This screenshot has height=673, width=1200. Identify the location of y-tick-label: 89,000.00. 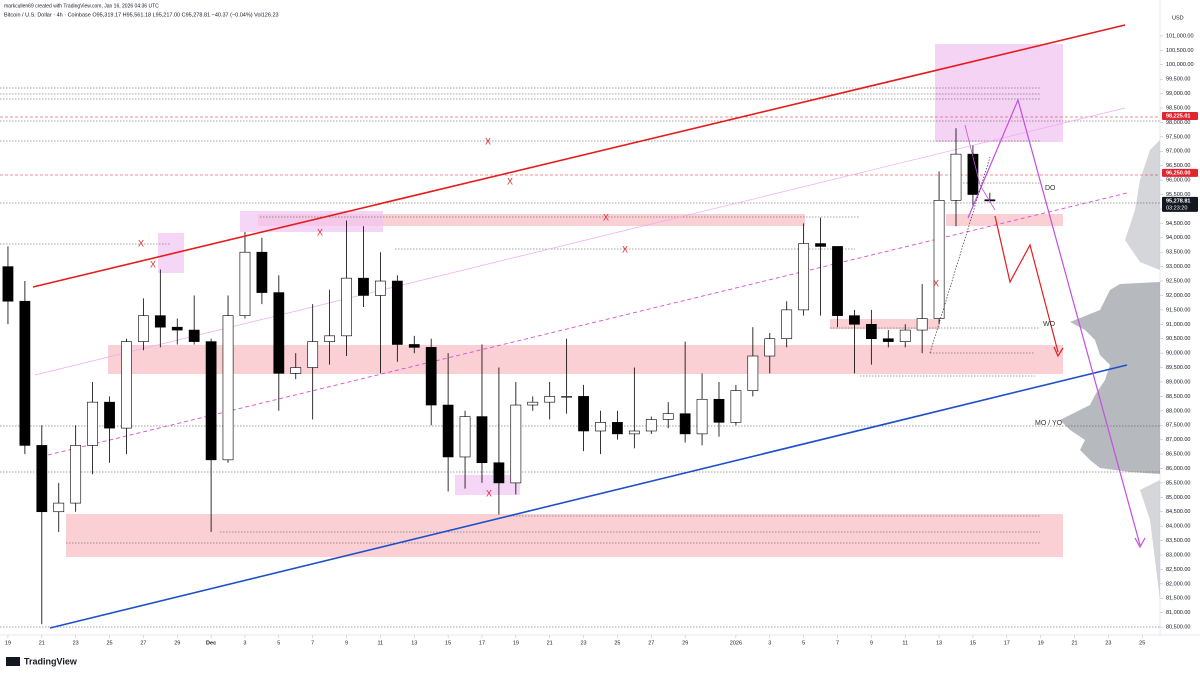
(1178, 382).